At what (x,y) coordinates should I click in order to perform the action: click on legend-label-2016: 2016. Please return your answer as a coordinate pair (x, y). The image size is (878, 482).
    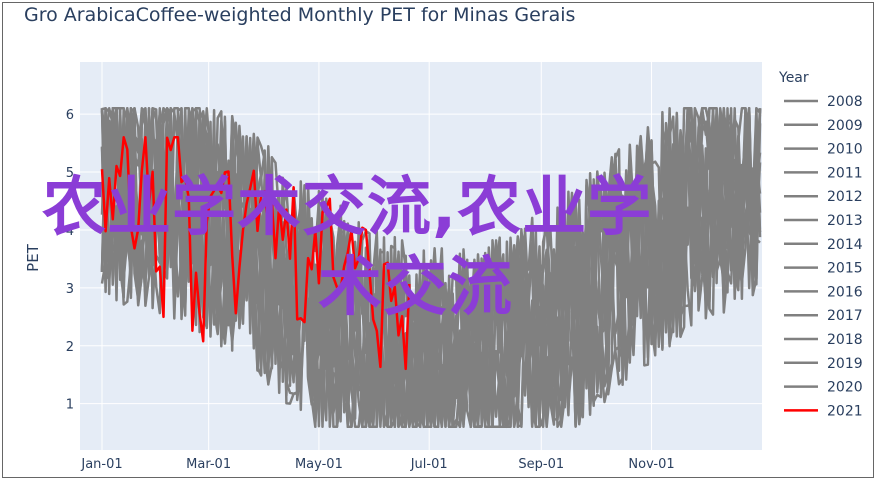
    Looking at the image, I should click on (845, 292).